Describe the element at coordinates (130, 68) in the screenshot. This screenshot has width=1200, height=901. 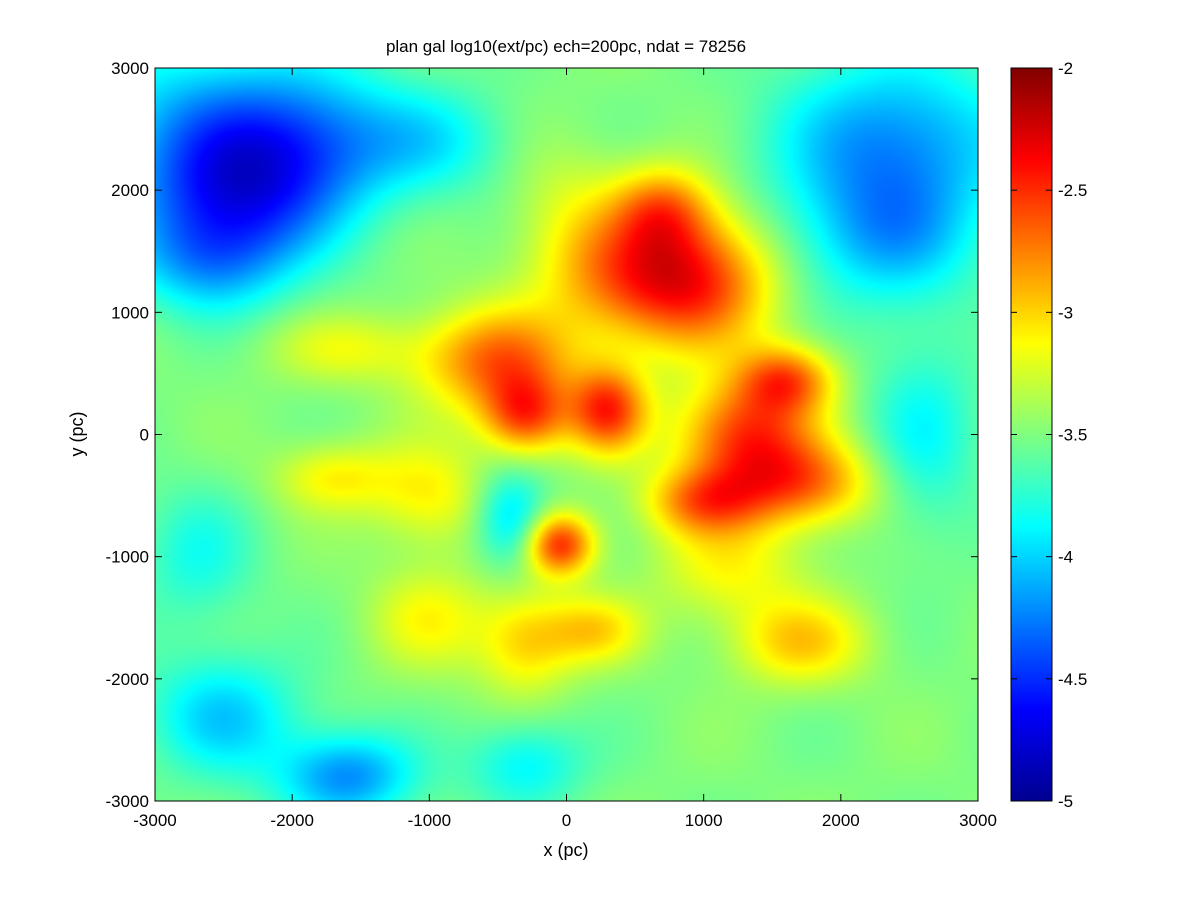
I see `y-tick-label: 3000` at that location.